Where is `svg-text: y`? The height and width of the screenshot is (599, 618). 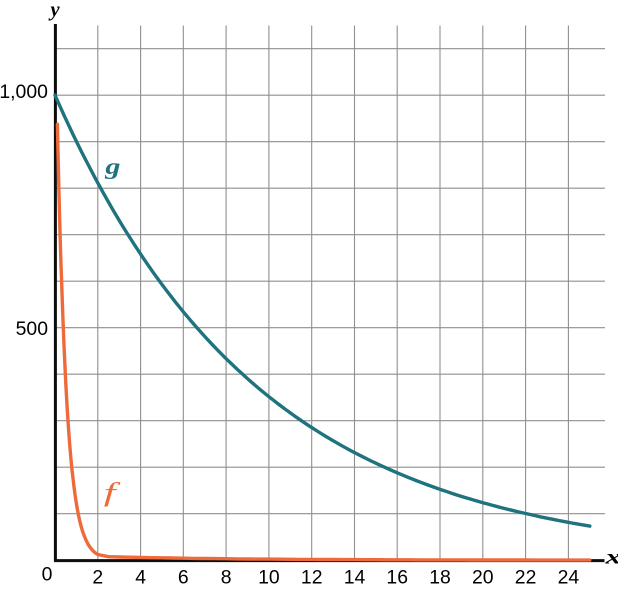
svg-text: y is located at coordinates (53, 10).